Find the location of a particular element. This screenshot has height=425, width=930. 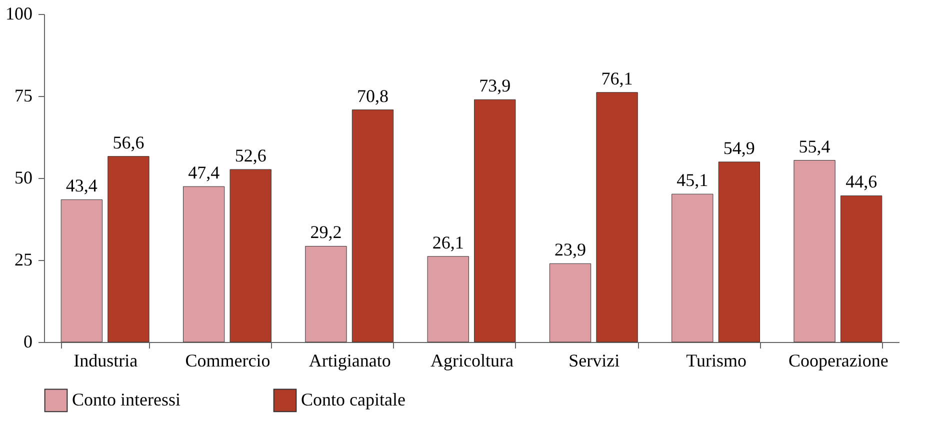

x-tick-label: Turismo is located at coordinates (716, 360).